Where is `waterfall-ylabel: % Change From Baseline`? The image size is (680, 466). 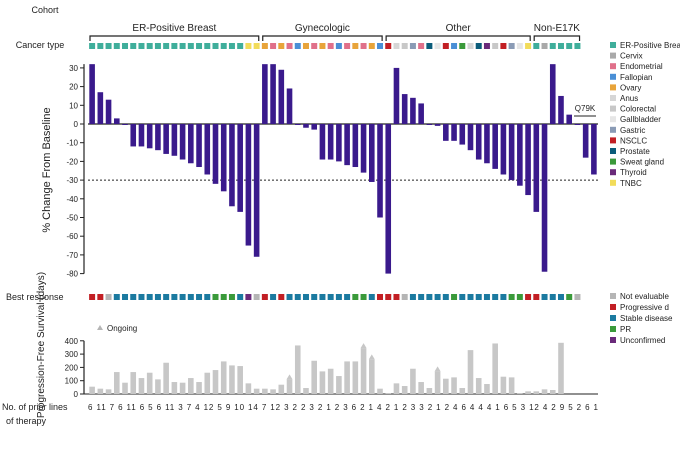
waterfall-ylabel: % Change From Baseline is located at coordinates (47, 169).